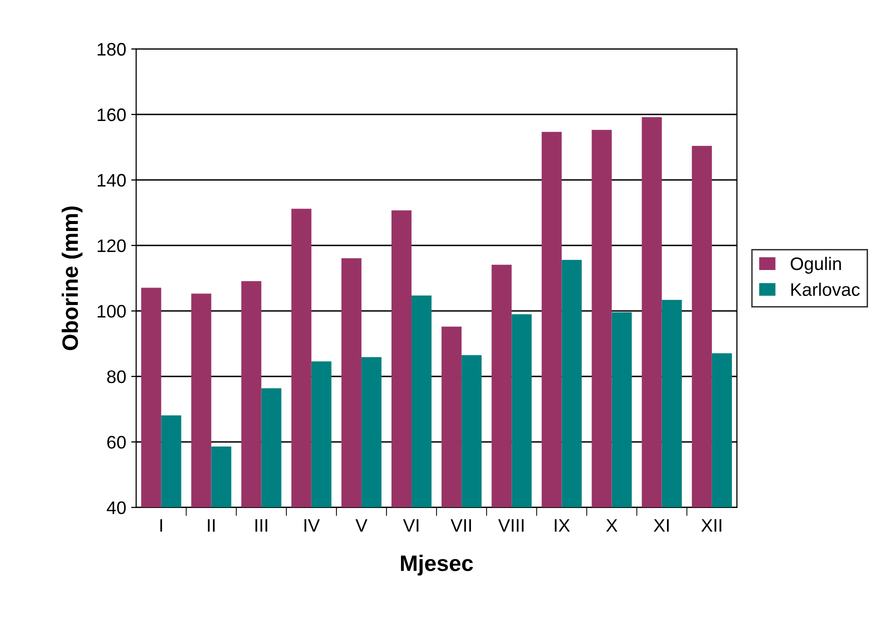 Image resolution: width=890 pixels, height=628 pixels. What do you see at coordinates (562, 525) in the screenshot?
I see `x-tick-label: IX` at bounding box center [562, 525].